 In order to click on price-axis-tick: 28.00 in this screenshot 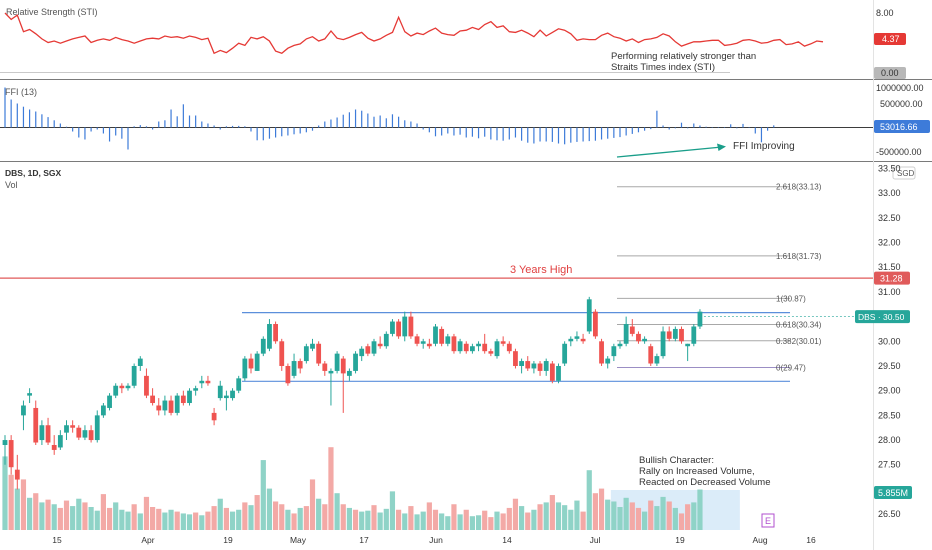, I will do `click(889, 440)`.